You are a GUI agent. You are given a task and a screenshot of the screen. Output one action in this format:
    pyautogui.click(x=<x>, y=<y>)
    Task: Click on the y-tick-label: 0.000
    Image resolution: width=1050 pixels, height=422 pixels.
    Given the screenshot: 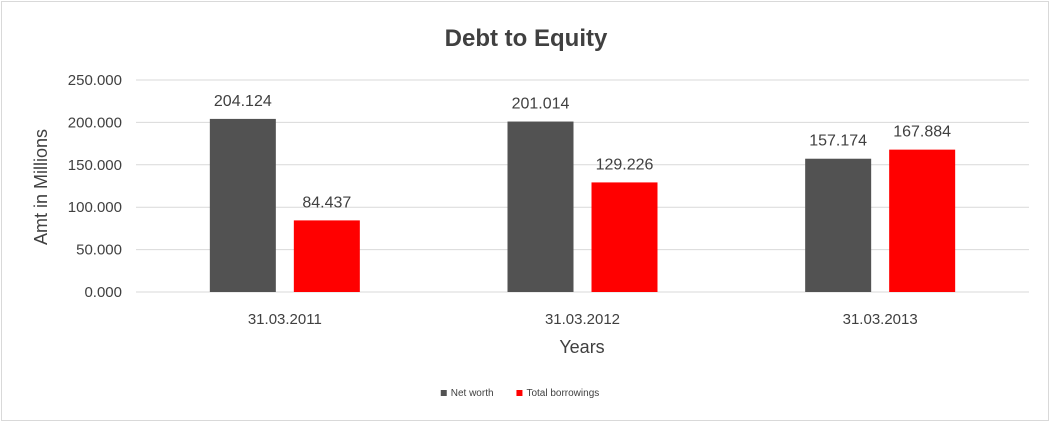 What is the action you would take?
    pyautogui.click(x=103, y=292)
    